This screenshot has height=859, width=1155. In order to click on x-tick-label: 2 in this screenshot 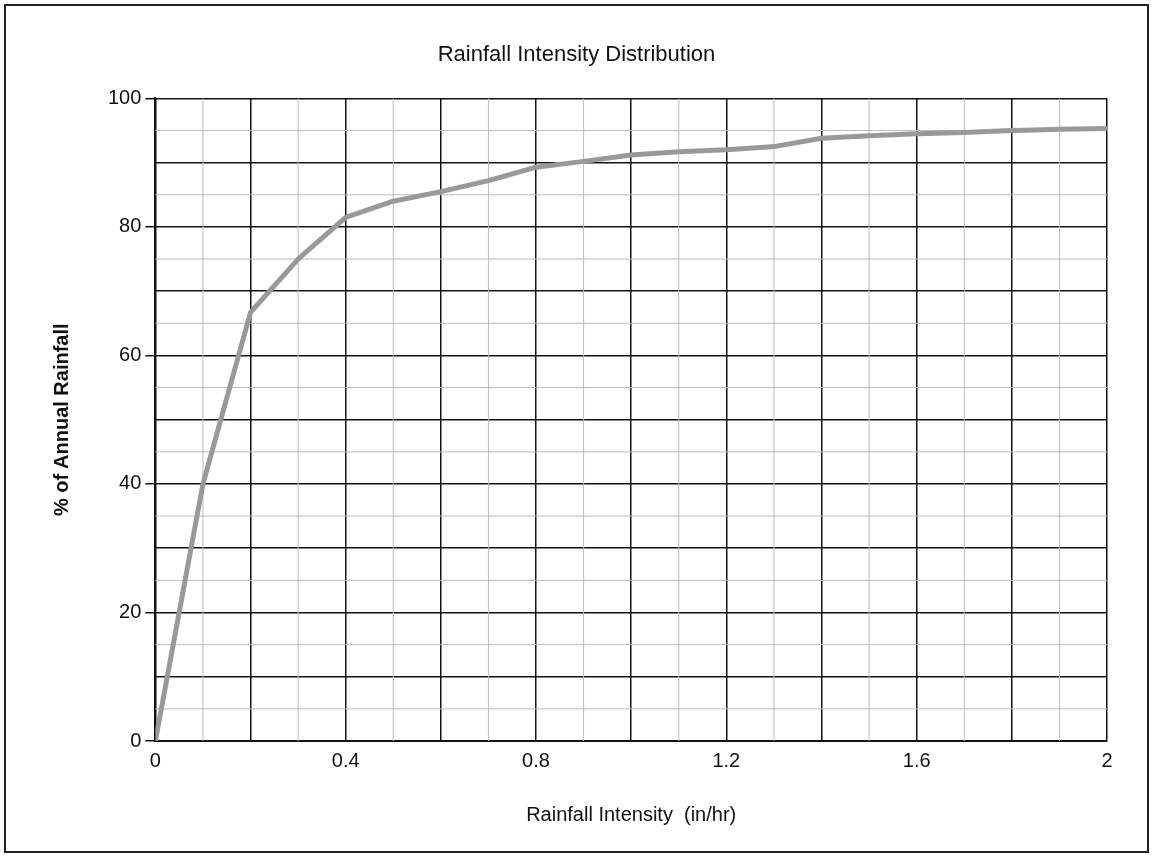, I will do `click(1107, 759)`.